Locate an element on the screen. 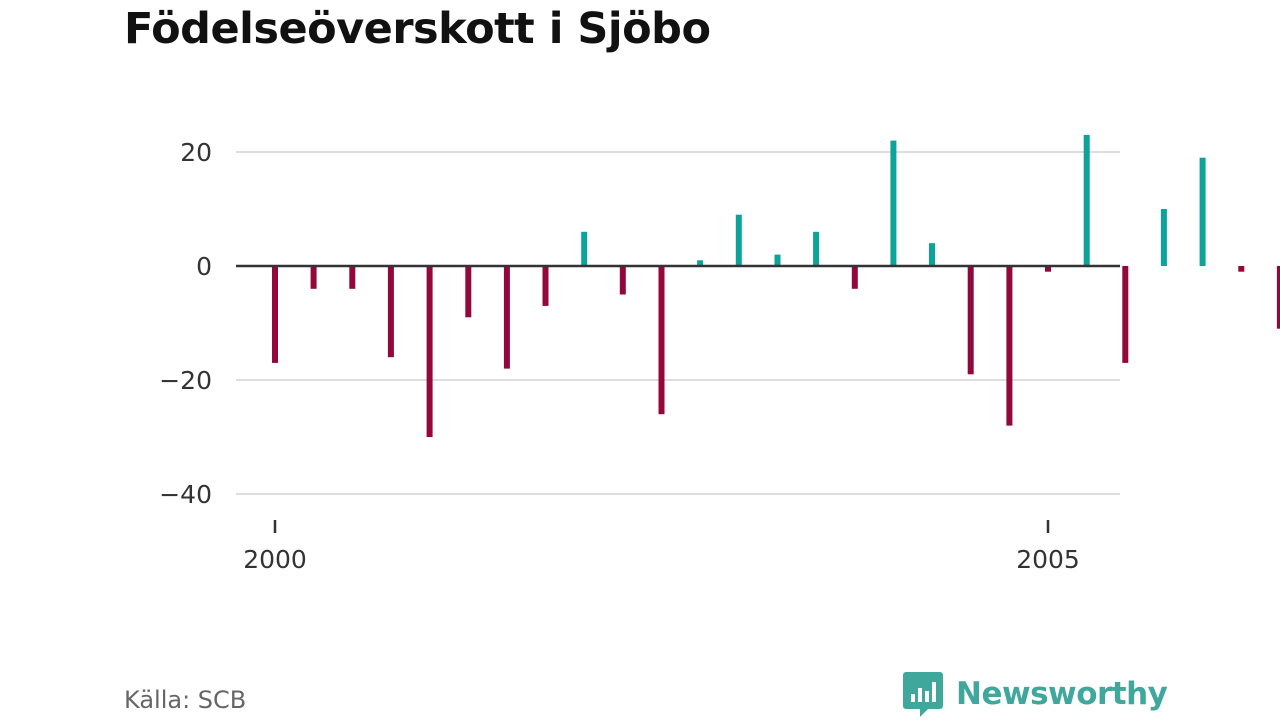  x-tick-label: 2000 is located at coordinates (275, 559).